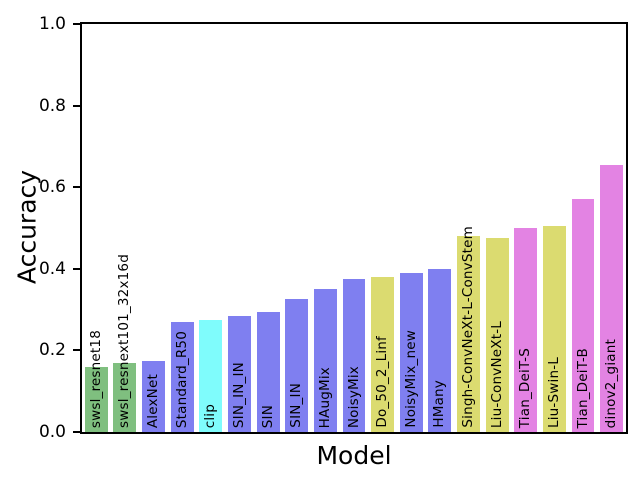  What do you see at coordinates (468, 327) in the screenshot?
I see `bar-label: Singh-ConvNeXt-L-ConvStem` at bounding box center [468, 327].